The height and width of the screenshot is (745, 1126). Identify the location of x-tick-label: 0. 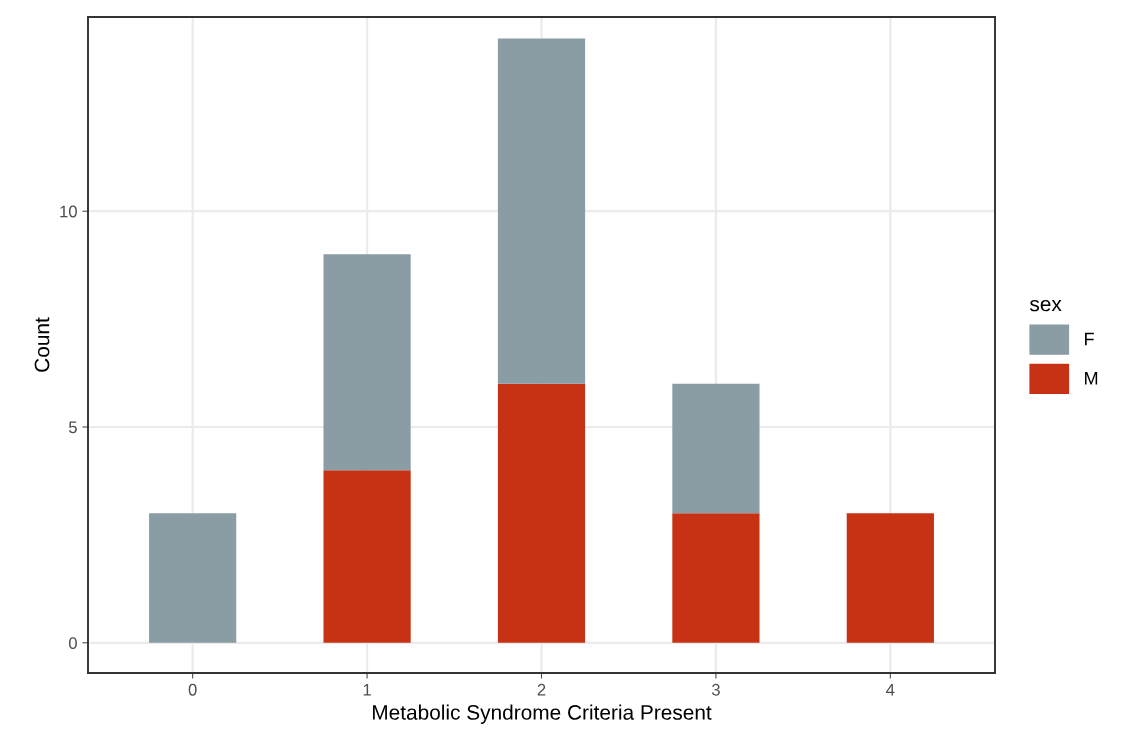
(192, 689).